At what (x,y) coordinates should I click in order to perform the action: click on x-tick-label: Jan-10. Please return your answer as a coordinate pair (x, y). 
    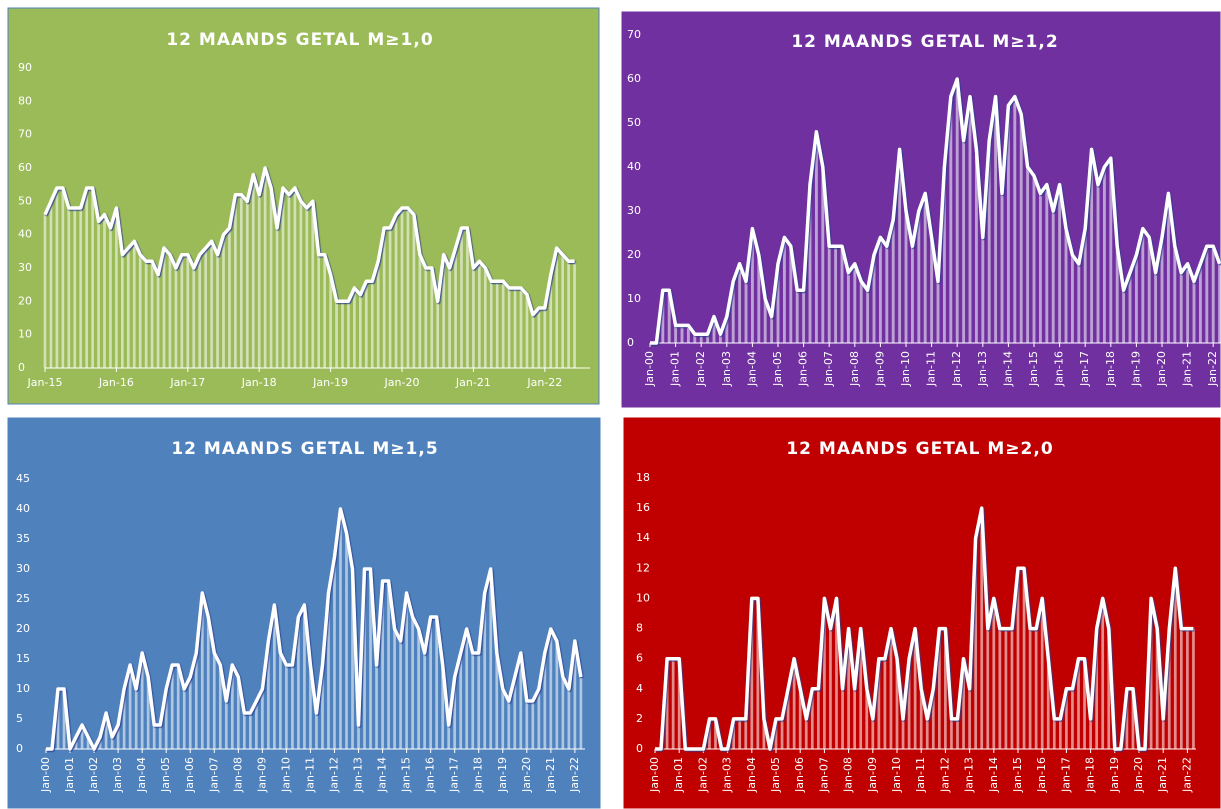
    Looking at the image, I should click on (896, 775).